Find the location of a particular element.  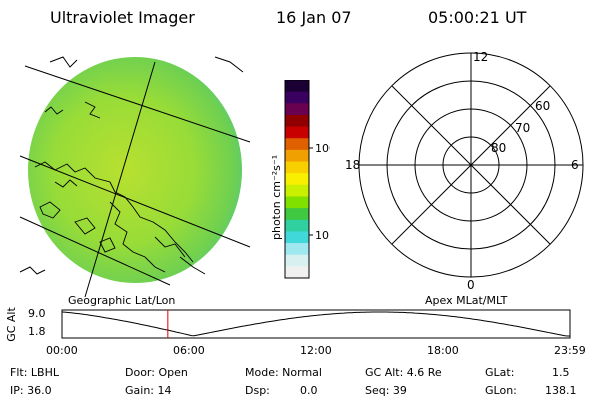

altitude-plot is located at coordinates (316, 324).